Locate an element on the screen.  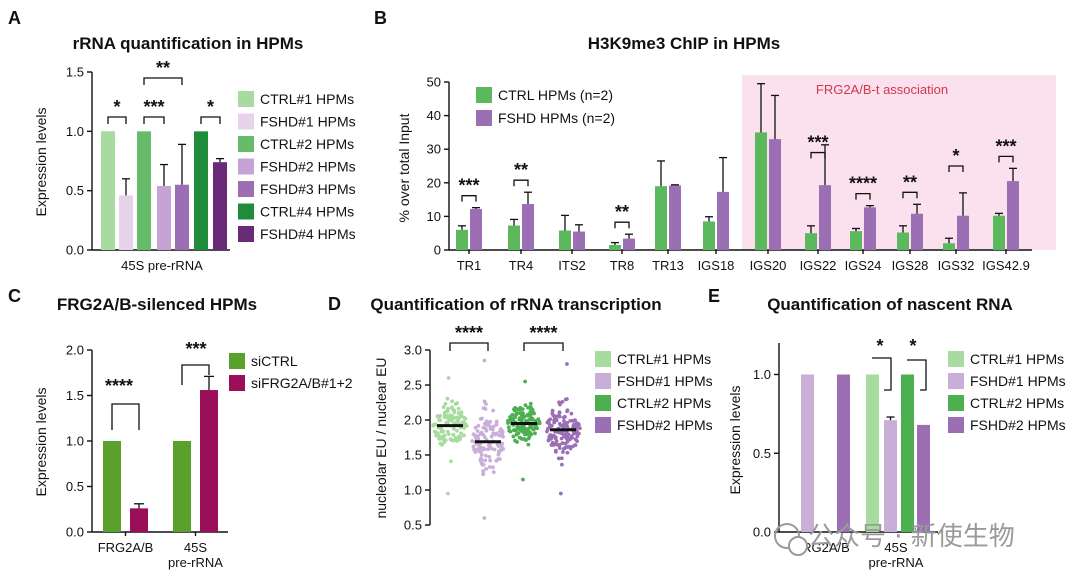
panel-a-legend-item-label: CTRL#4 HPMs is located at coordinates (307, 212).